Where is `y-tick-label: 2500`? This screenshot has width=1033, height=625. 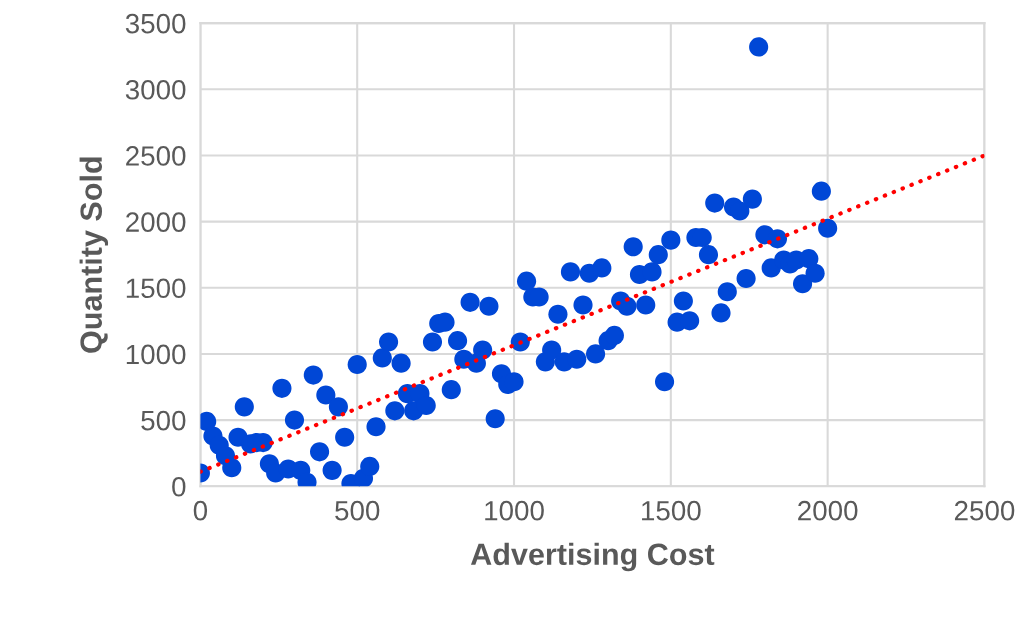 y-tick-label: 2500 is located at coordinates (156, 156).